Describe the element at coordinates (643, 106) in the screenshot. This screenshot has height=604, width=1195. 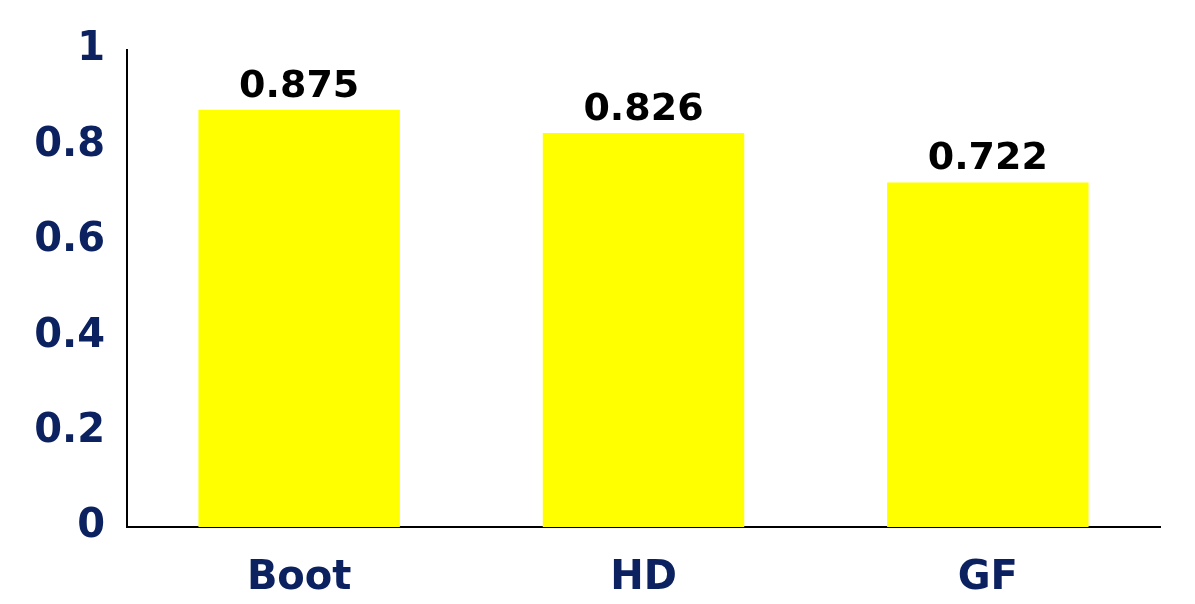
I see `data-label: 0.826` at that location.